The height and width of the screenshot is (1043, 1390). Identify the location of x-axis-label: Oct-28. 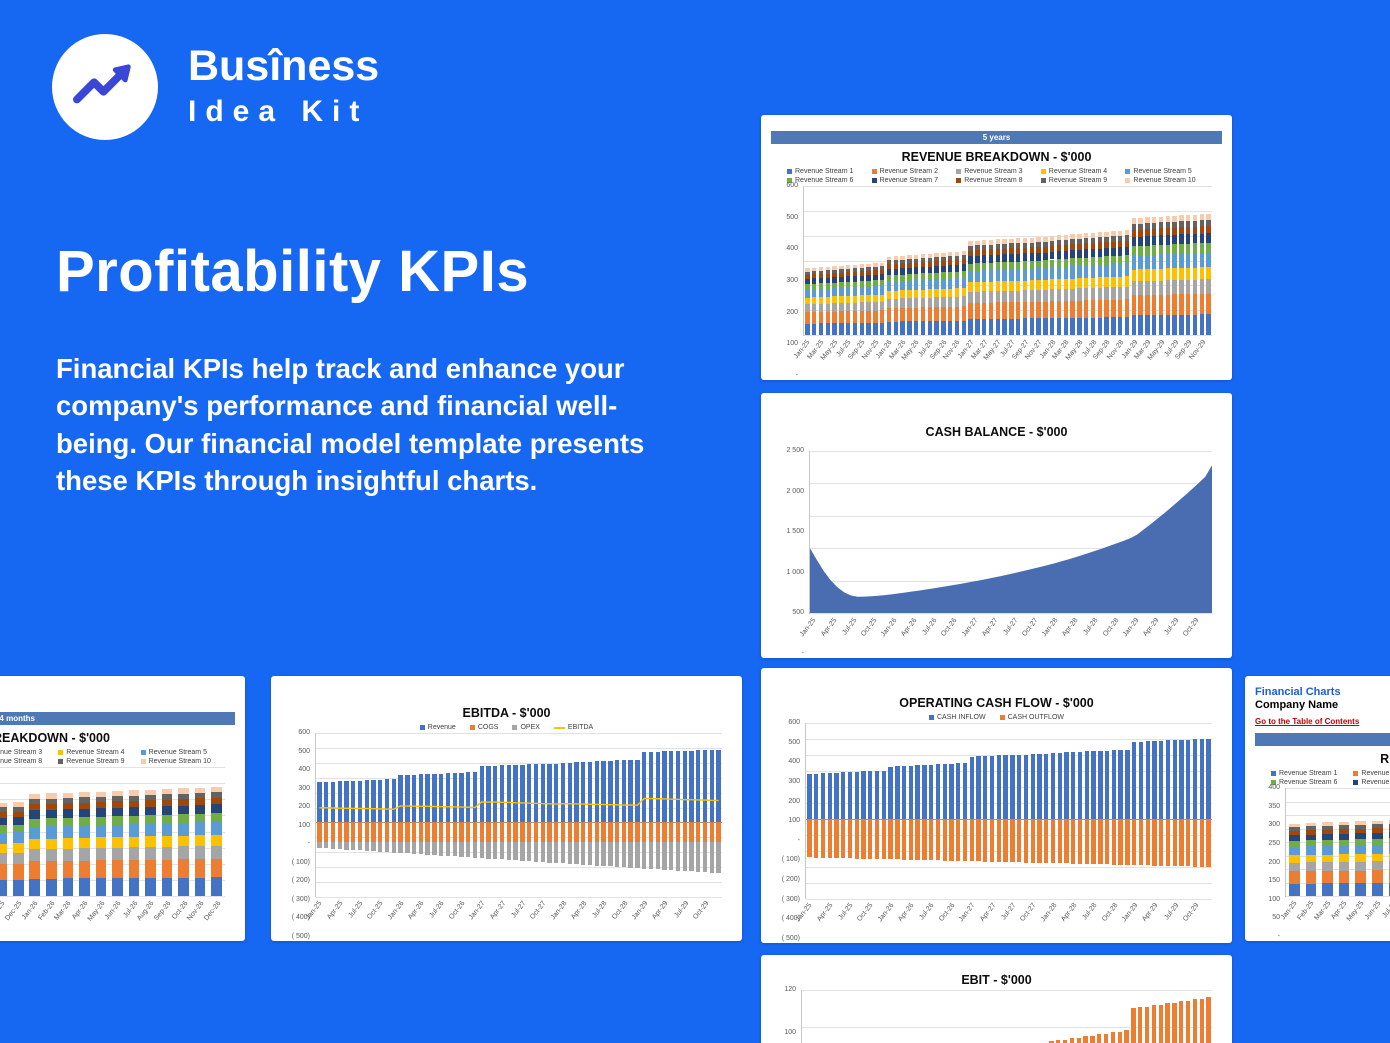
(1110, 912).